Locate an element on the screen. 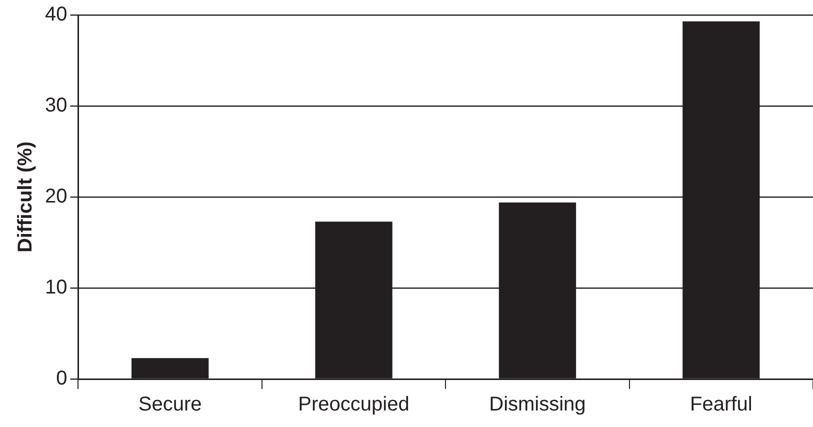  x-tick-label: Dismissing is located at coordinates (537, 405).